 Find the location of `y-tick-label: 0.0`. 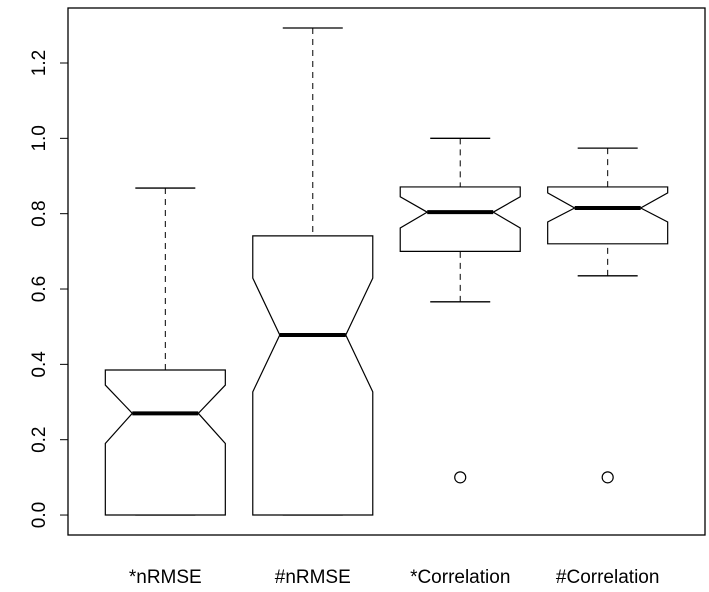

y-tick-label: 0.0 is located at coordinates (39, 515).